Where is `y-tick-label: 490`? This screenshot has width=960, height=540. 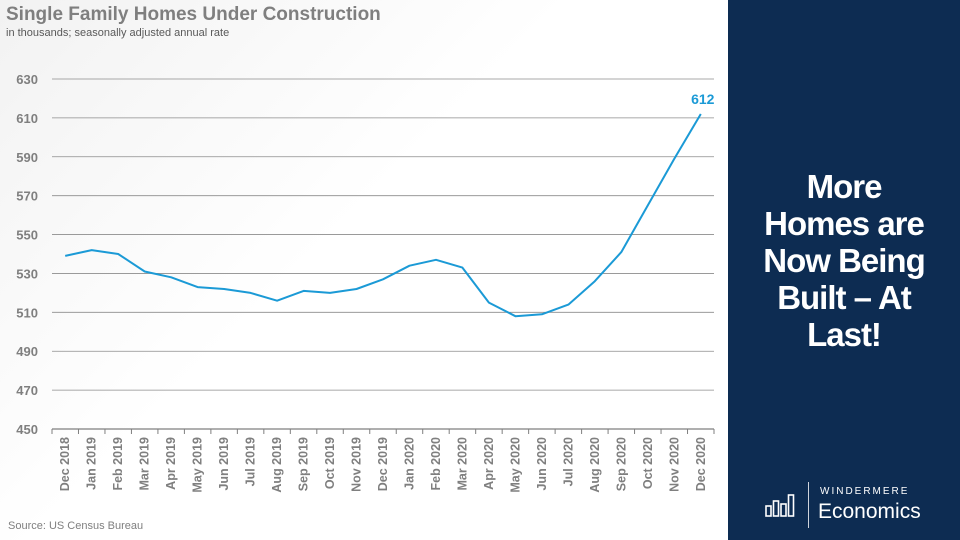 y-tick-label: 490 is located at coordinates (27, 351).